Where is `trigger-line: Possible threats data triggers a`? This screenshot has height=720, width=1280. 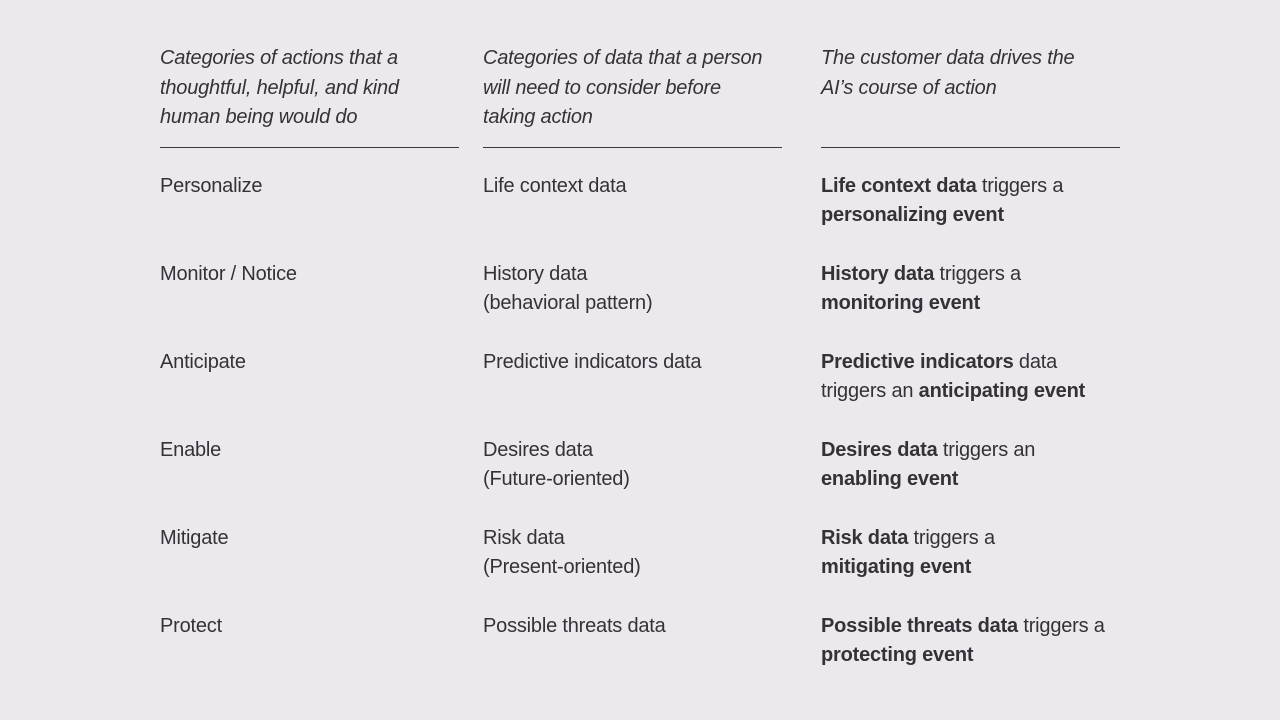
trigger-line: Possible threats data triggers a is located at coordinates (970, 626).